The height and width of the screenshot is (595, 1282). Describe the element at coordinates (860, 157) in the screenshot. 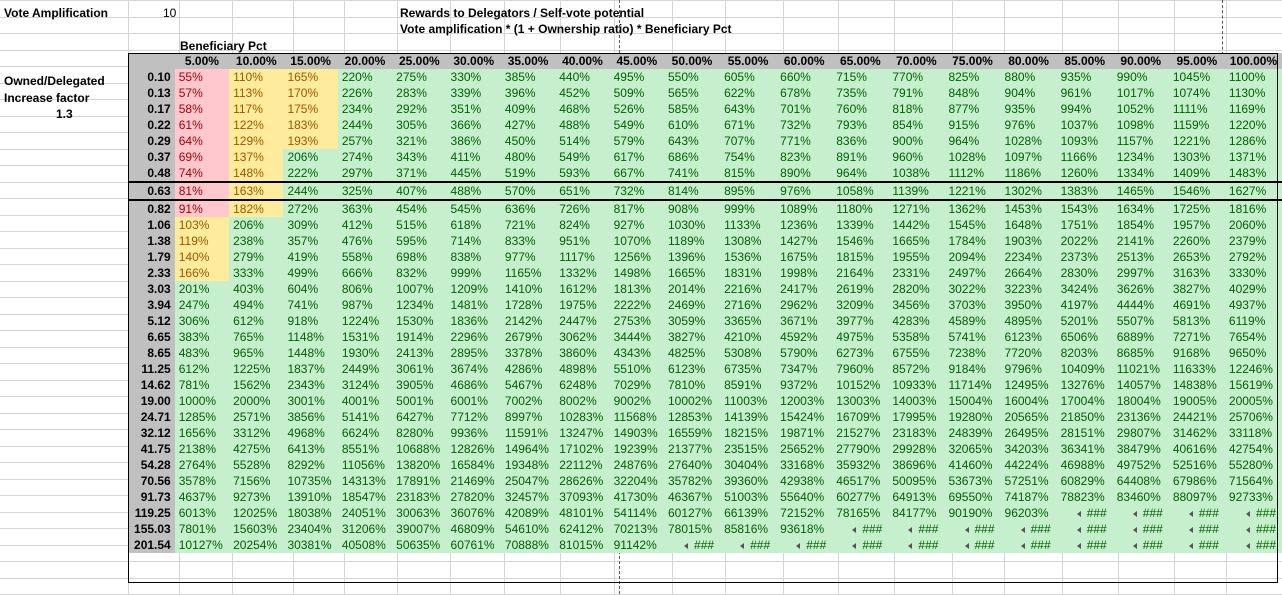

I see `table-cell: 891%` at that location.